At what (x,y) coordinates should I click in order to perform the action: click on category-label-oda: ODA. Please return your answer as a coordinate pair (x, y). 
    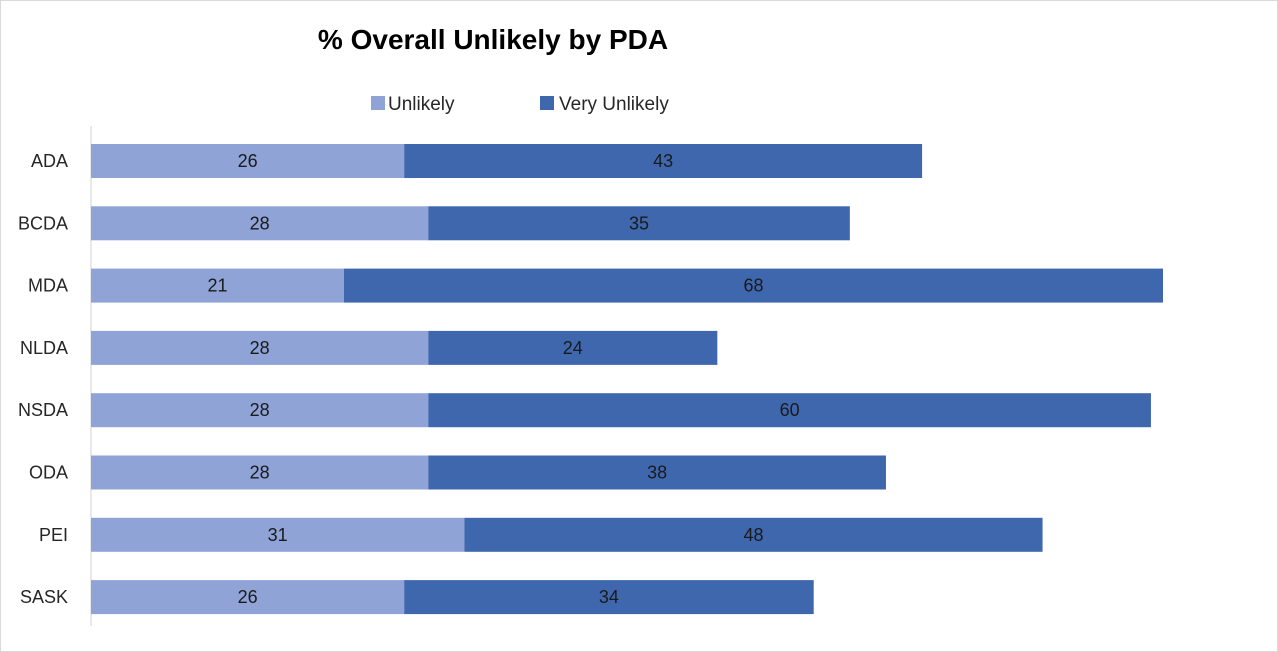
    Looking at the image, I should click on (48, 473).